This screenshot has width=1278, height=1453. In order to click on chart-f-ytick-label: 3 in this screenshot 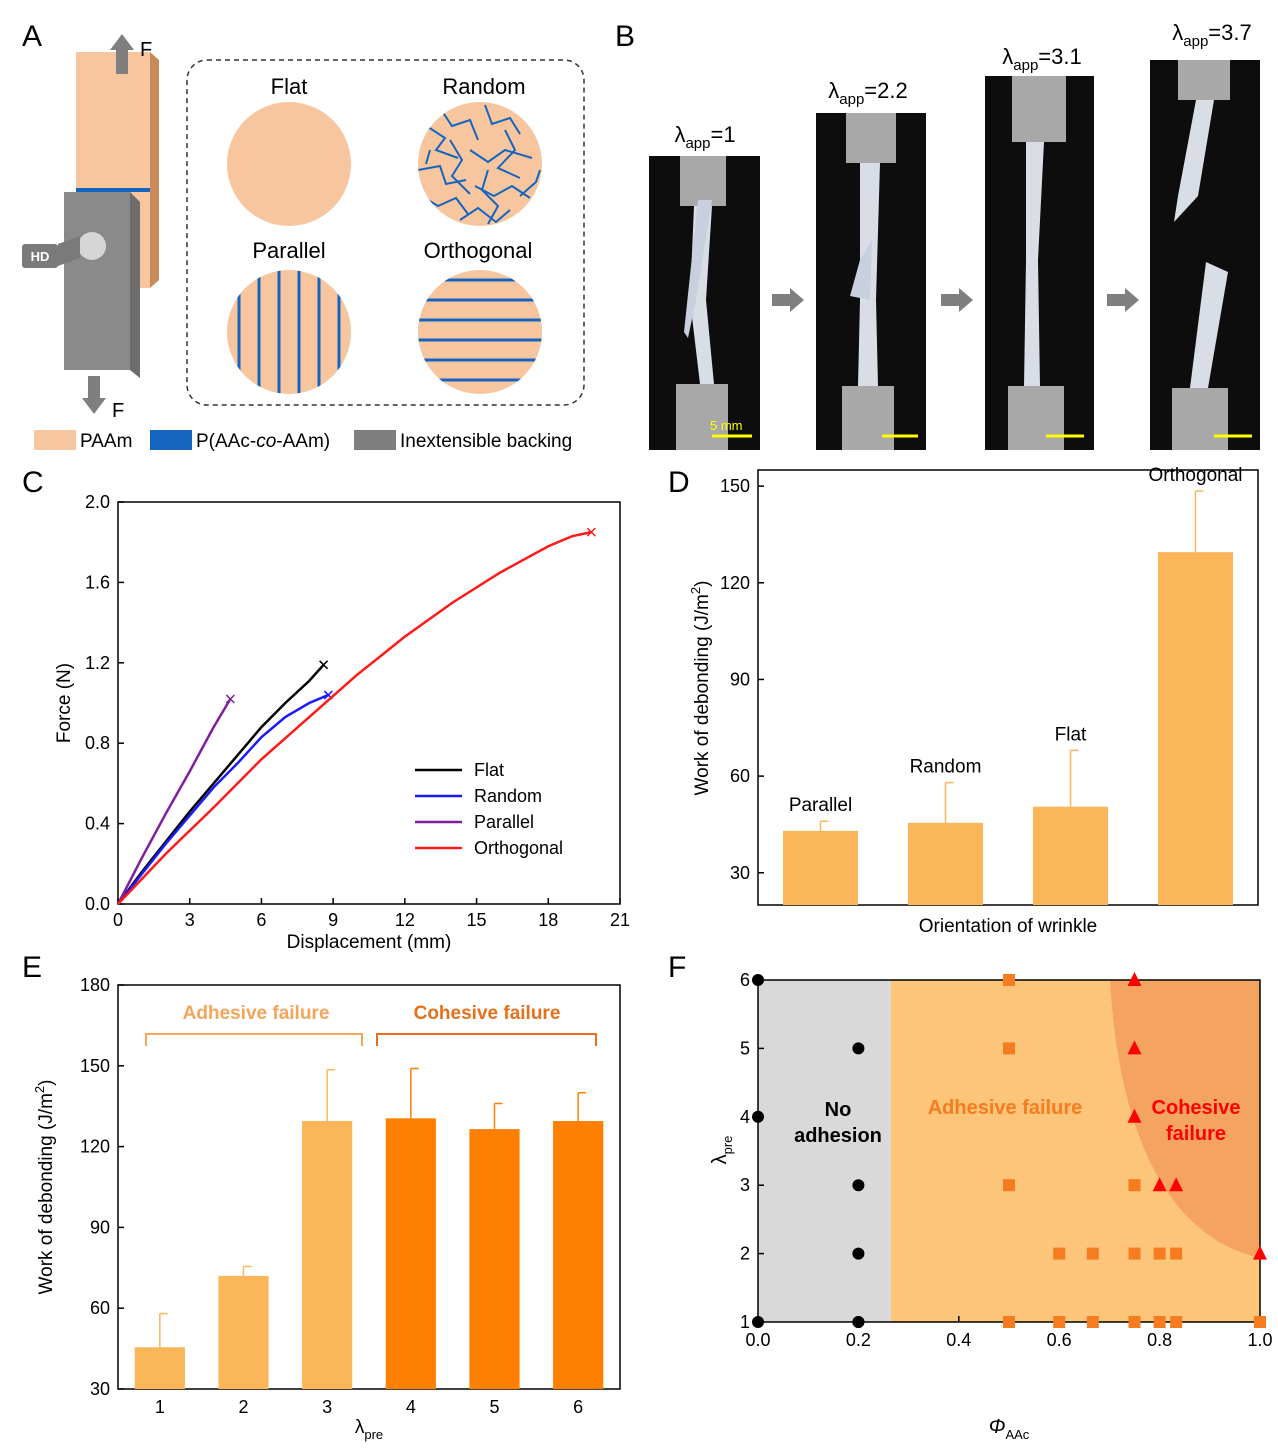, I will do `click(745, 1185)`.